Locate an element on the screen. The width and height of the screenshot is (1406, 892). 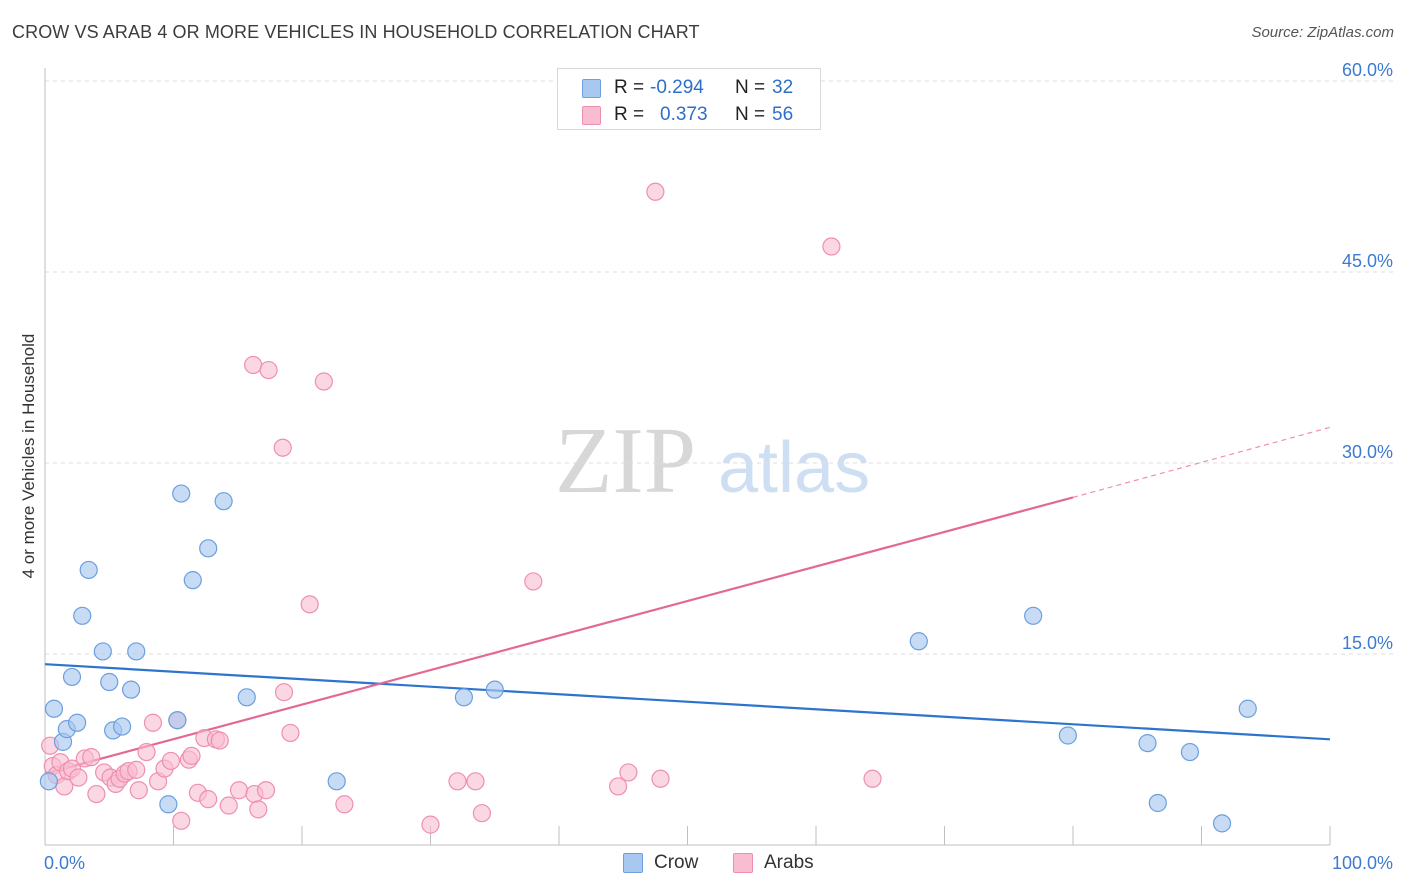
legend-arab-n-value: 56 is located at coordinates (783, 114).